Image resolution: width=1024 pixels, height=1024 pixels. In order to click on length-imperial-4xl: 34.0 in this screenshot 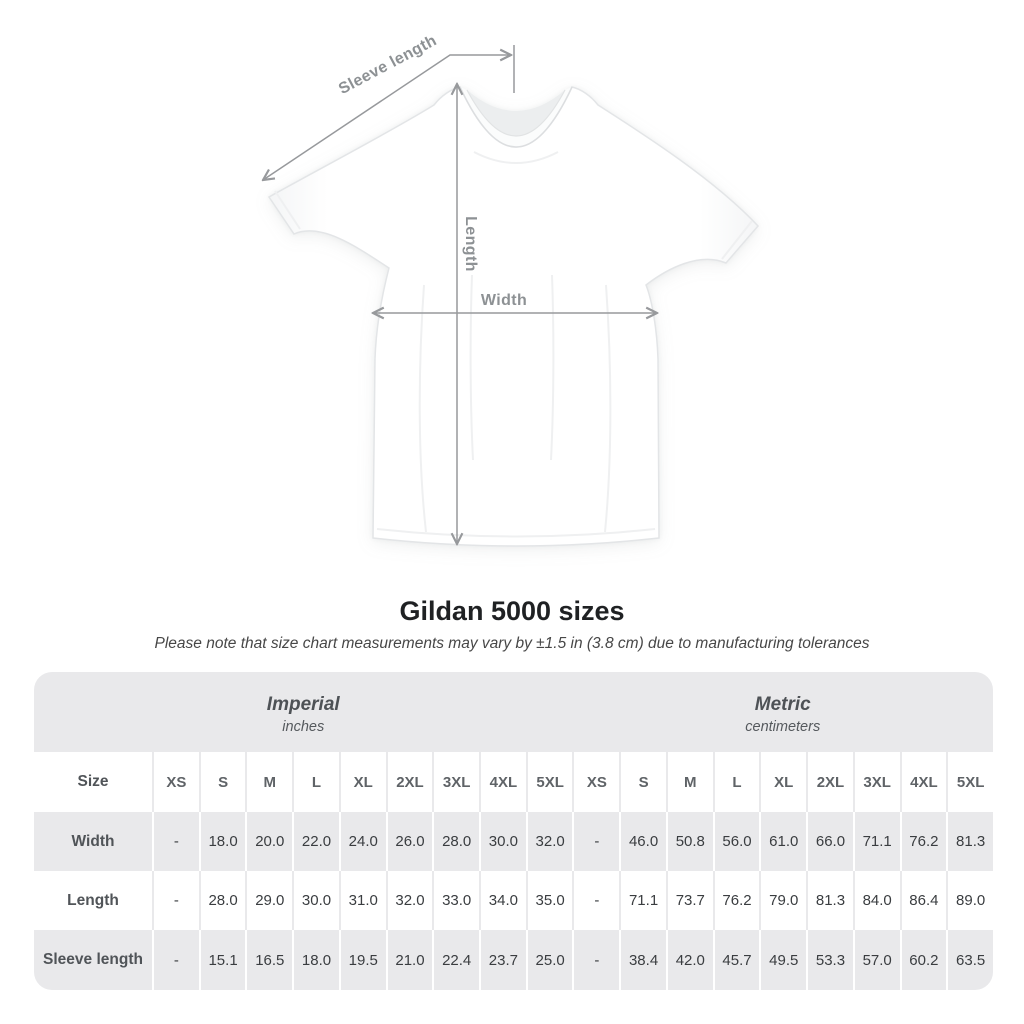, I will do `click(502, 900)`.